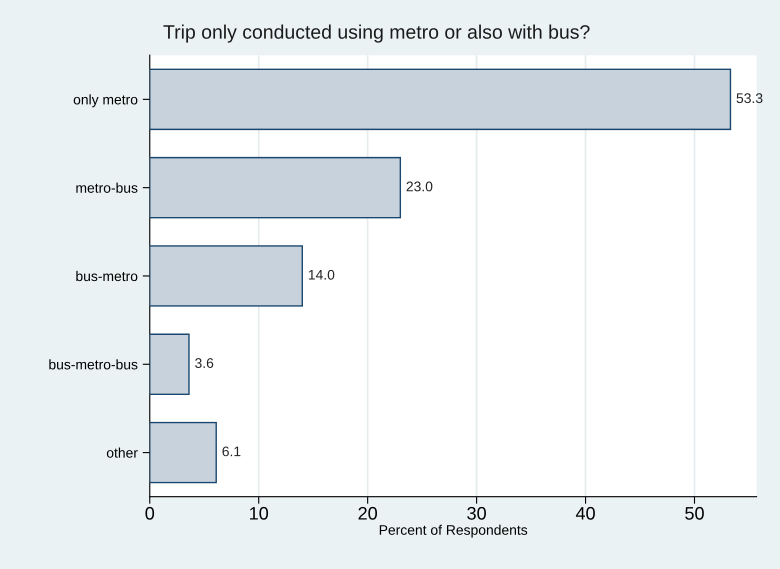  Describe the element at coordinates (204, 363) in the screenshot. I see `data-label: 3.6` at that location.